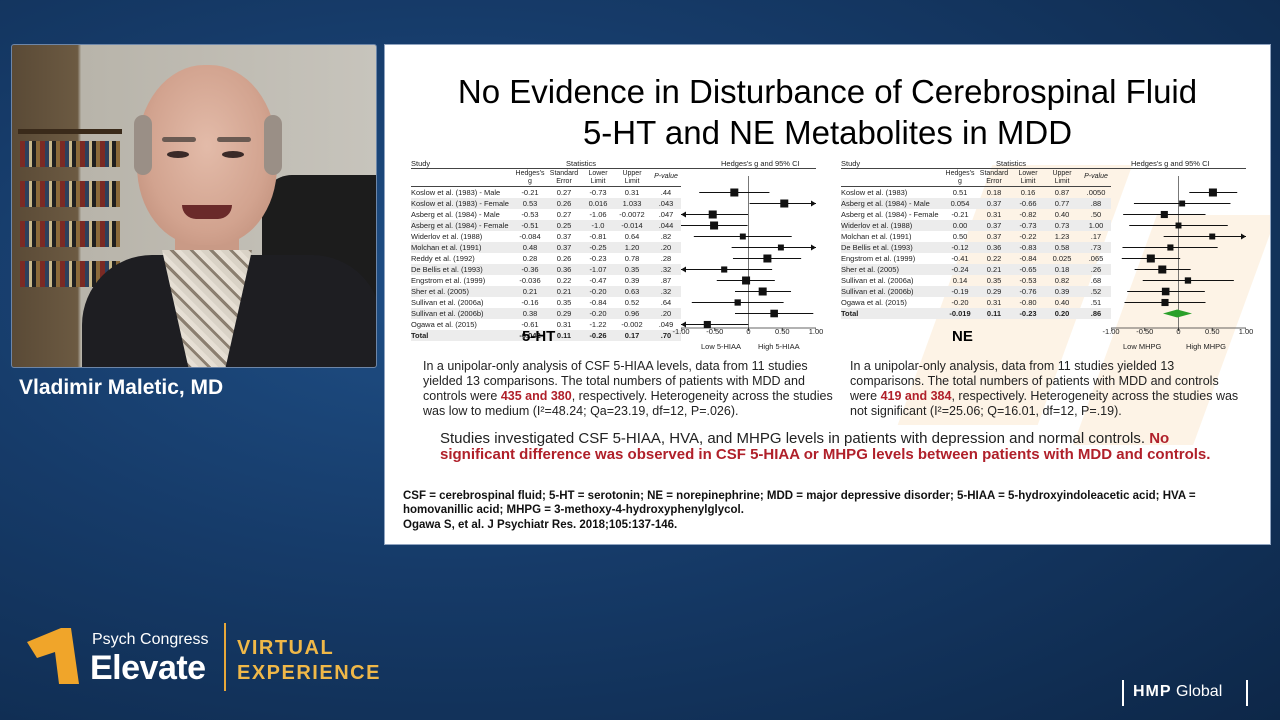 The height and width of the screenshot is (720, 1280). What do you see at coordinates (546, 258) in the screenshot?
I see `table-row: Reddy et al. (1992) 0.28 0.26 -0.23 0.78 .28` at bounding box center [546, 258].